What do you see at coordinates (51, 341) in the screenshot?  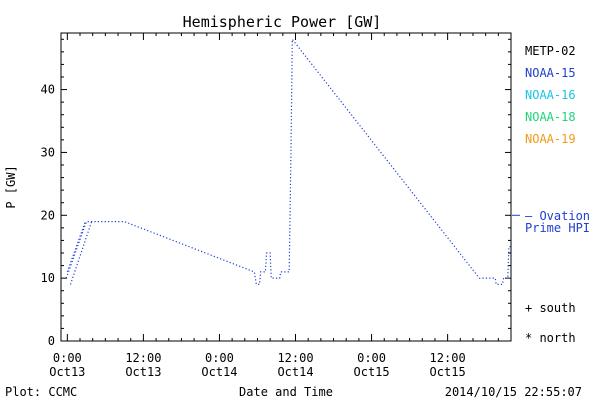 I see `y-tick-label: 0` at bounding box center [51, 341].